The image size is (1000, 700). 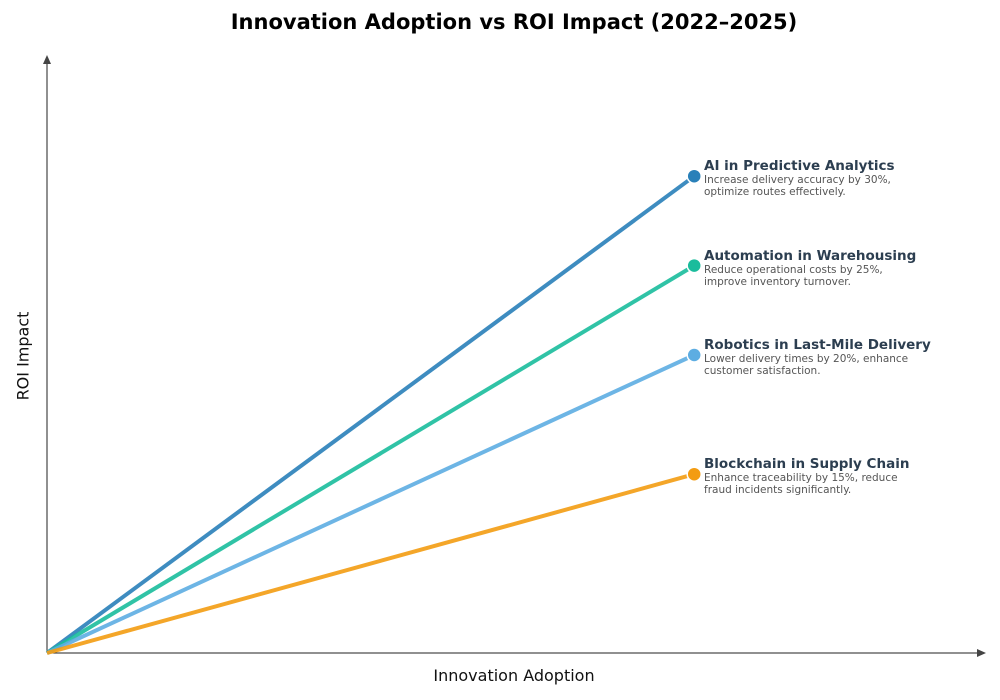 I want to click on series-name: Robotics in Last-Mile Delivery, so click(x=817, y=345).